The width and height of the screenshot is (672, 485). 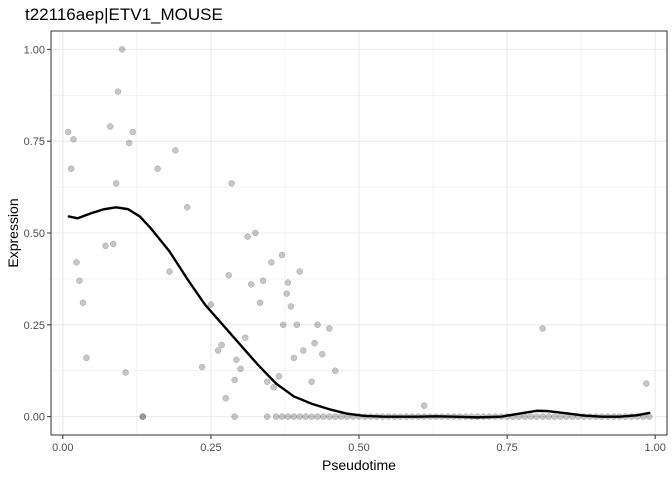 I want to click on y-tick-label: 0.25, so click(x=34, y=326).